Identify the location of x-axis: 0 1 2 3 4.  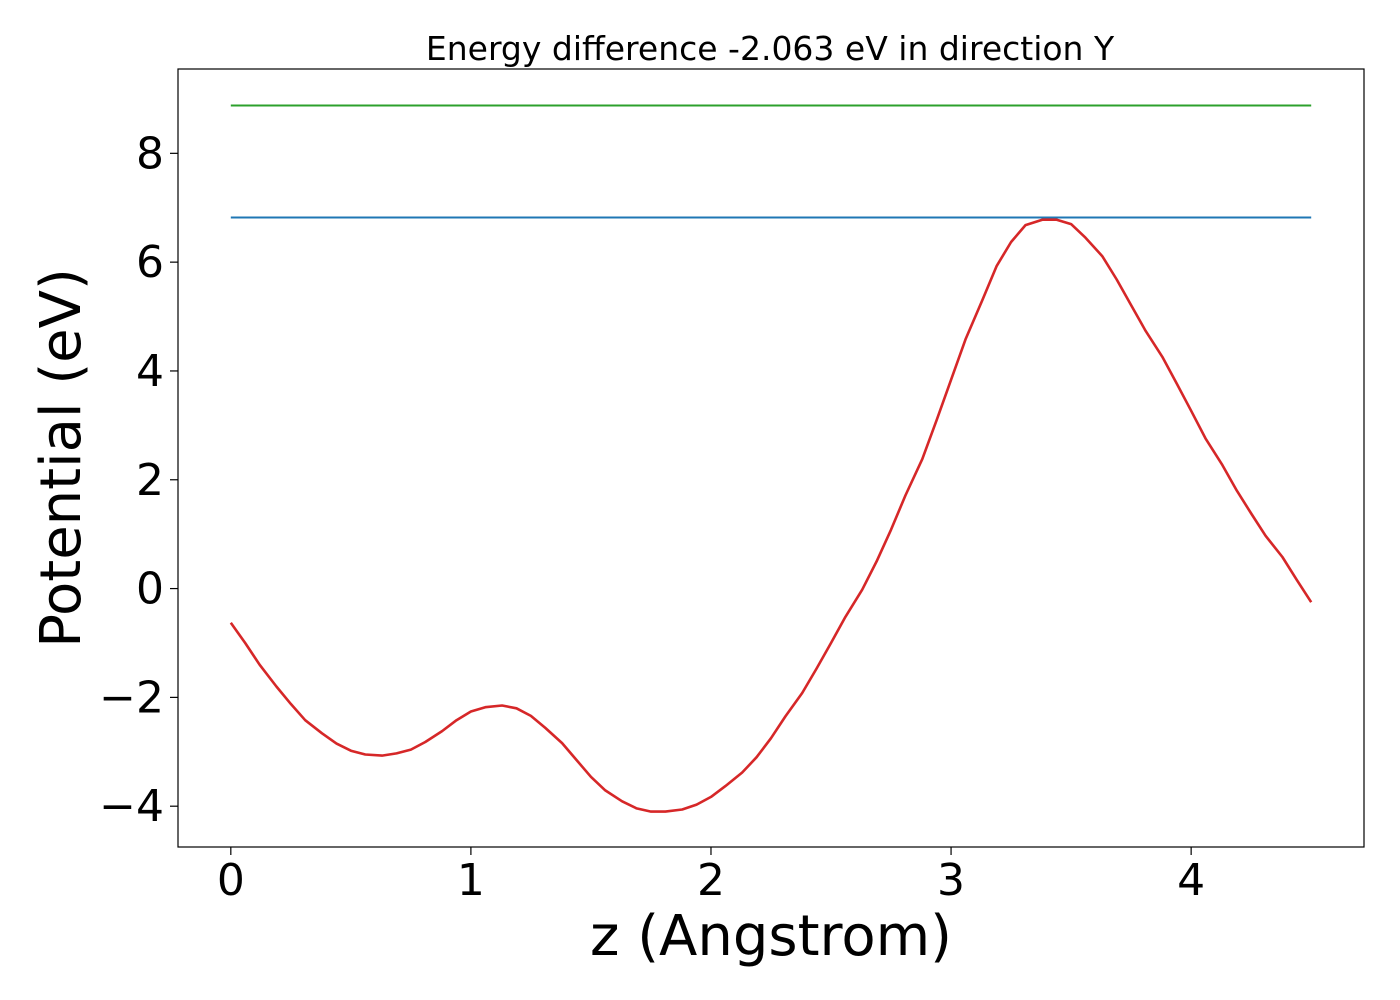
(711, 876).